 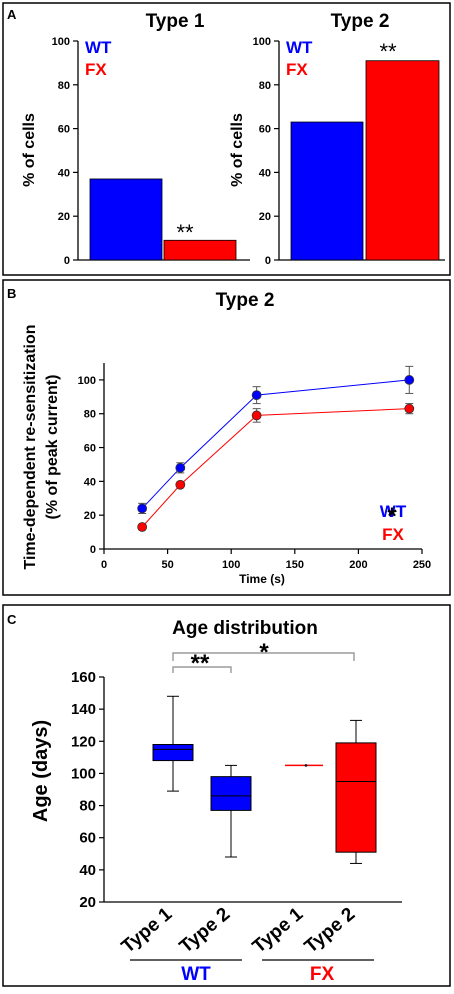 I want to click on x-tick-label: 250, so click(x=422, y=565).